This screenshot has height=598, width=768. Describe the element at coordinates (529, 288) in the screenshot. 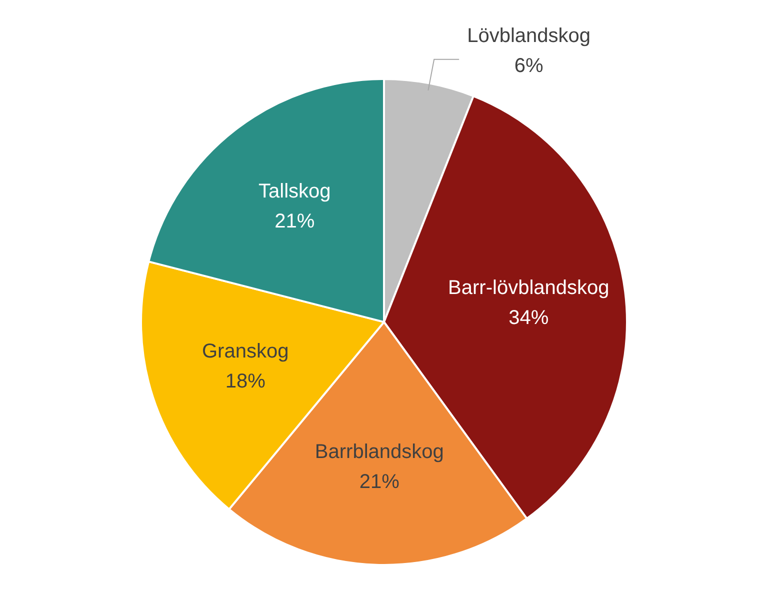

I see `slice-label: Barr-lövblandskog` at that location.